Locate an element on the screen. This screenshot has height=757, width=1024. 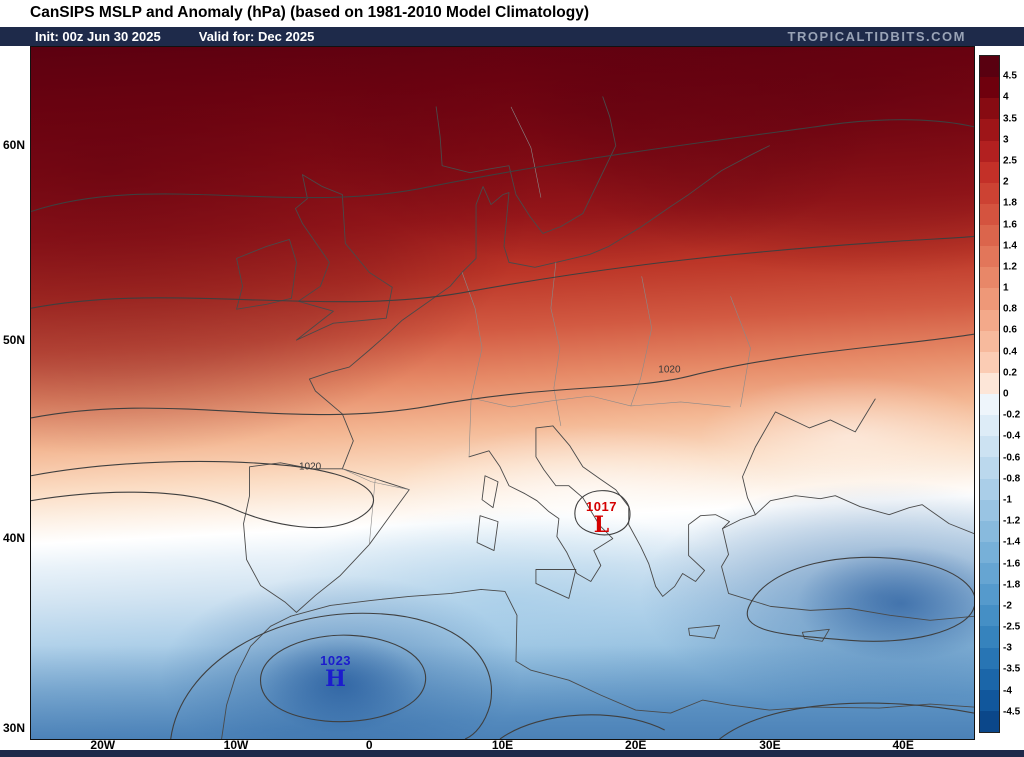
bottom-bar is located at coordinates (512, 753).